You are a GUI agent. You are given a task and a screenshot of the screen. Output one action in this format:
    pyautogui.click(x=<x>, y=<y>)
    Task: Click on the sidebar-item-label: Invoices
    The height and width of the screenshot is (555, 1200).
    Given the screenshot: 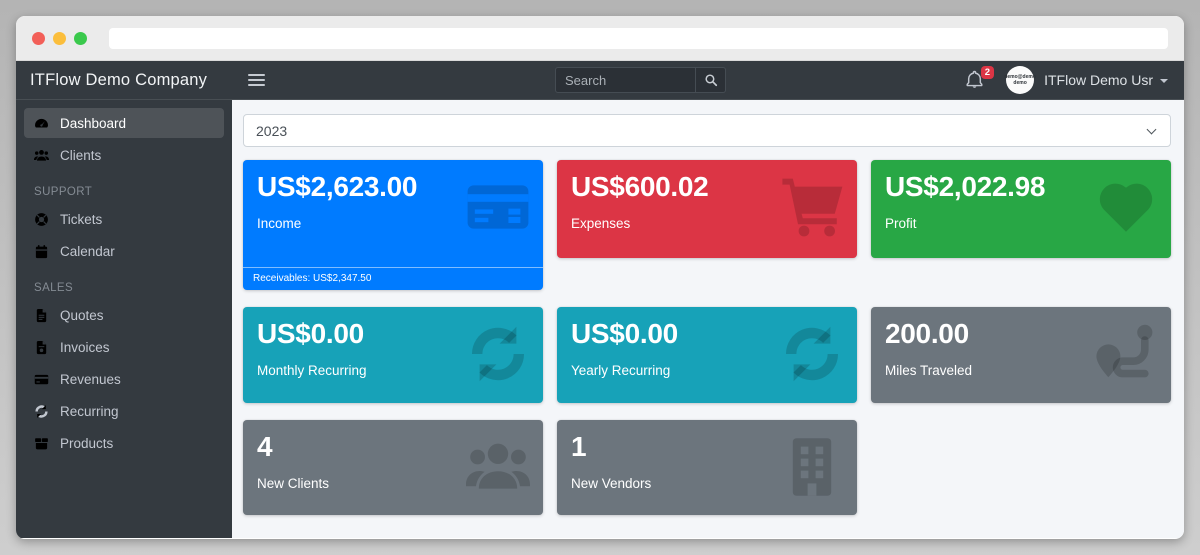 What is the action you would take?
    pyautogui.click(x=85, y=347)
    